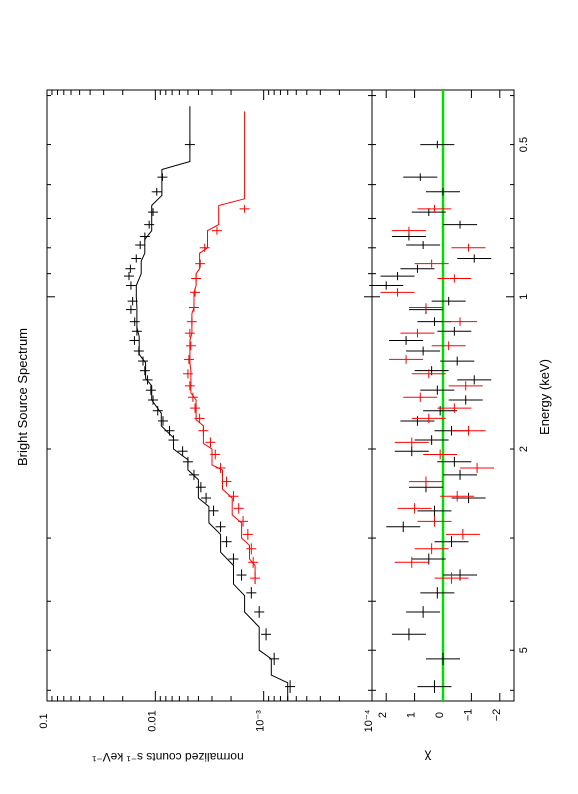  What do you see at coordinates (44, 720) in the screenshot?
I see `y-tick-label: 0.1` at bounding box center [44, 720].